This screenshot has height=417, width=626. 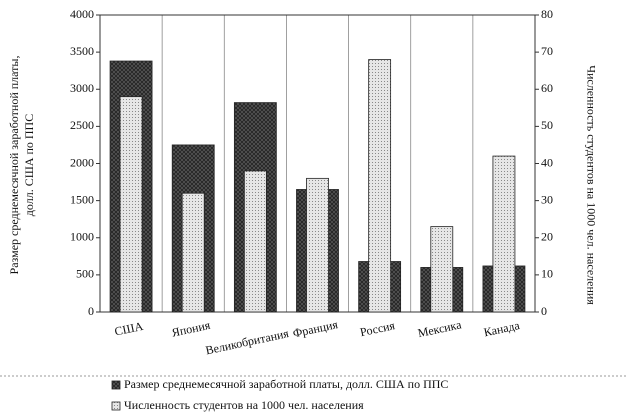 I want to click on x-tick-label: Франция, so click(x=315, y=328).